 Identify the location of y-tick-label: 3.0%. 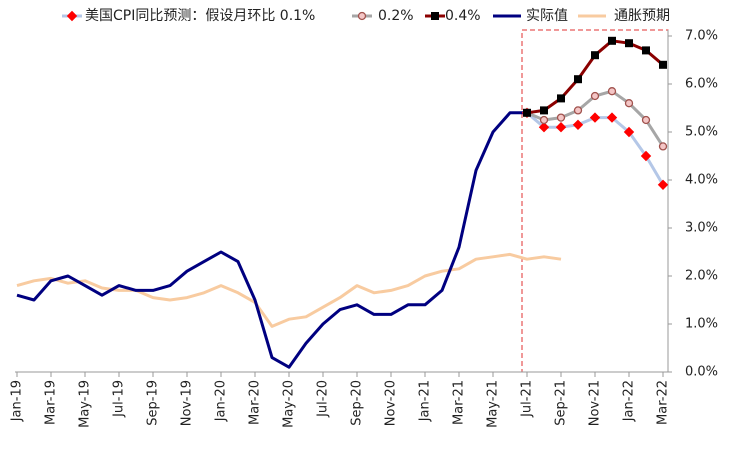
(701, 228).